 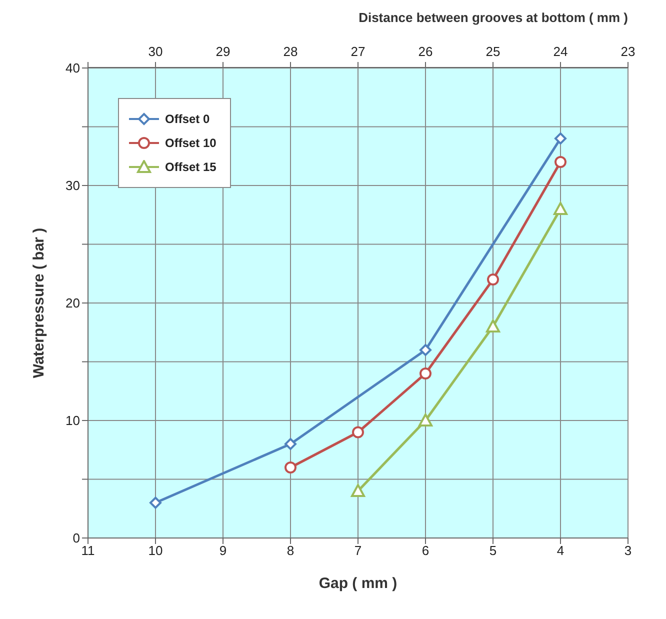 What do you see at coordinates (493, 17) in the screenshot?
I see `x2-axis-title: Distance between grooves at bottom ( mm )` at bounding box center [493, 17].